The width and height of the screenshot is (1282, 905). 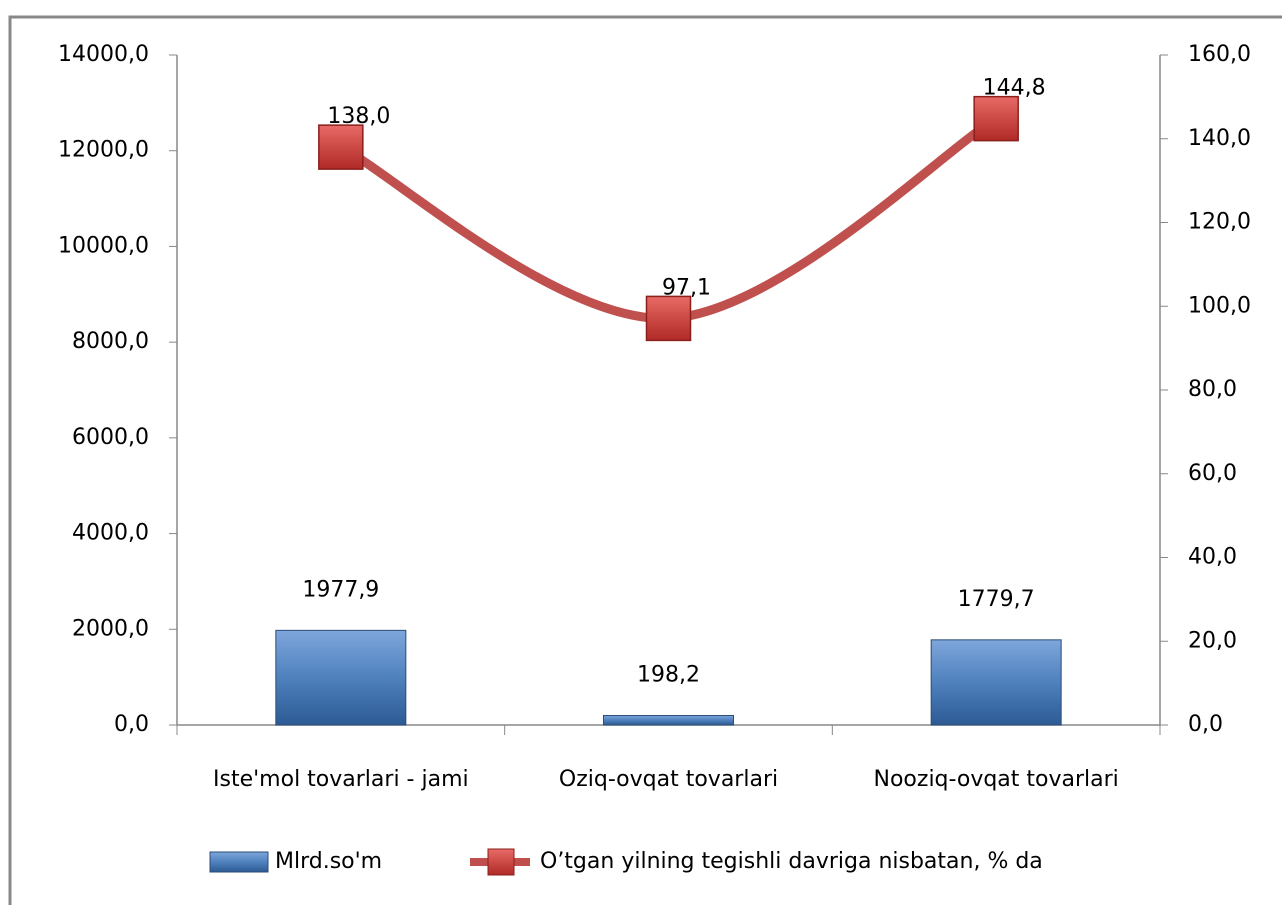 What do you see at coordinates (1219, 222) in the screenshot?
I see `y2-tick-label: 120,0` at bounding box center [1219, 222].